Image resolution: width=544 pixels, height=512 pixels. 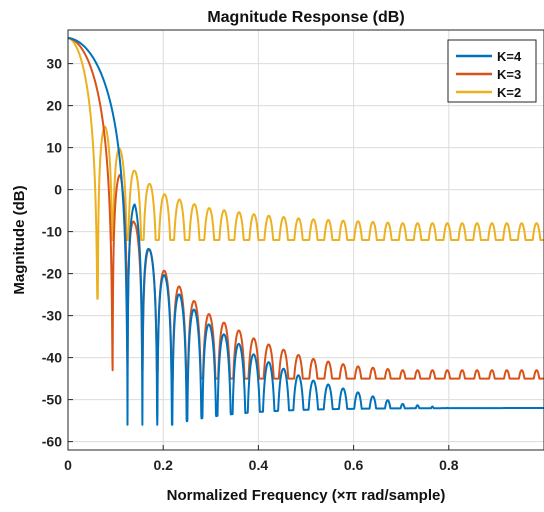 What do you see at coordinates (305, 17) in the screenshot?
I see `chart-title: Magnitude Response (dB)` at bounding box center [305, 17].